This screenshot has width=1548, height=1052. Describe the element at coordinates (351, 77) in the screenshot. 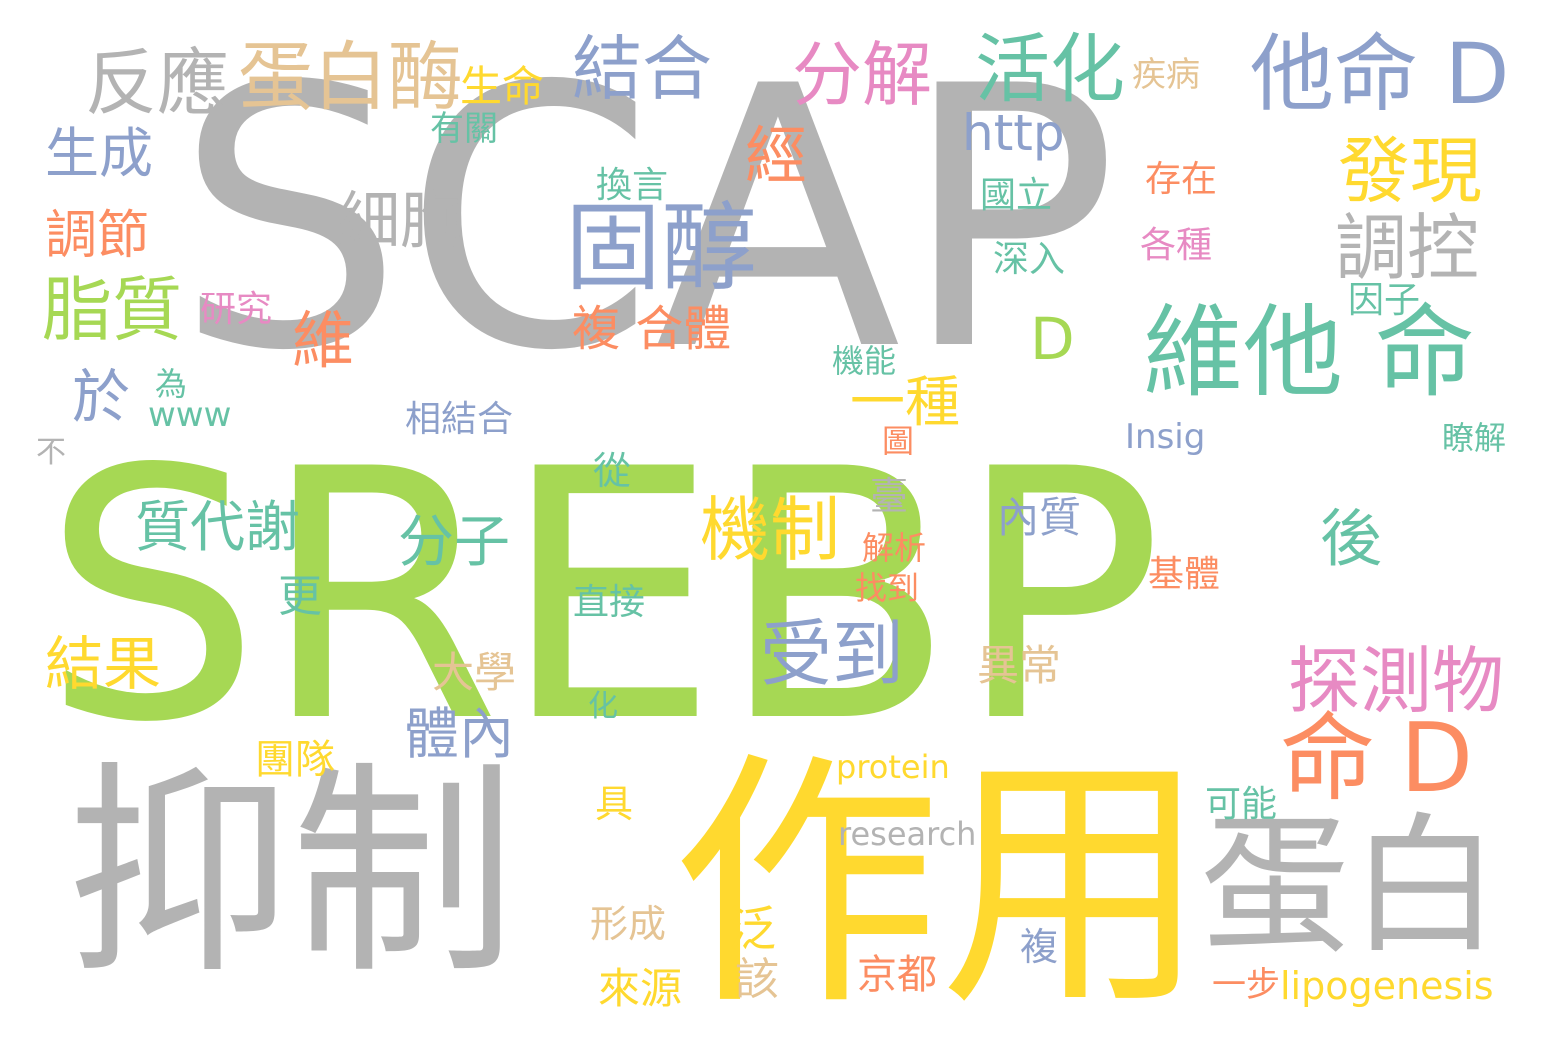

I see `word-danbaimei: 蛋白酶` at that location.